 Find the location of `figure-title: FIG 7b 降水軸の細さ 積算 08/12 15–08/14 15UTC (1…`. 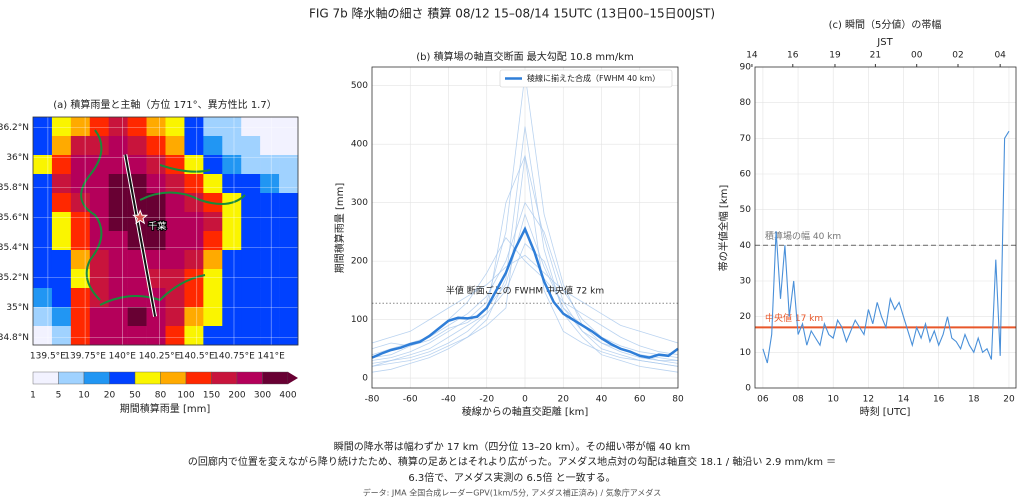

figure-title: FIG 7b 降水軸の細さ 積算 08/12 15–08/14 15UTC (1… is located at coordinates (512, 13).